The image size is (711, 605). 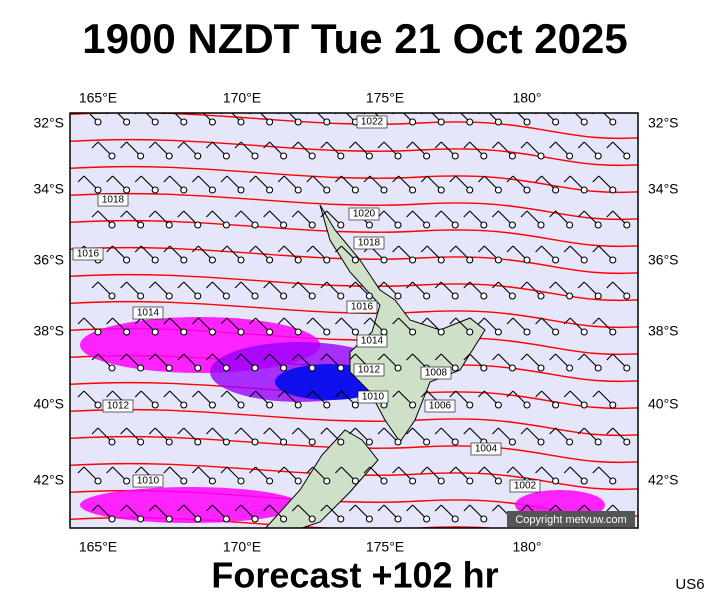 I want to click on isobar-label: 1018, so click(x=369, y=243).